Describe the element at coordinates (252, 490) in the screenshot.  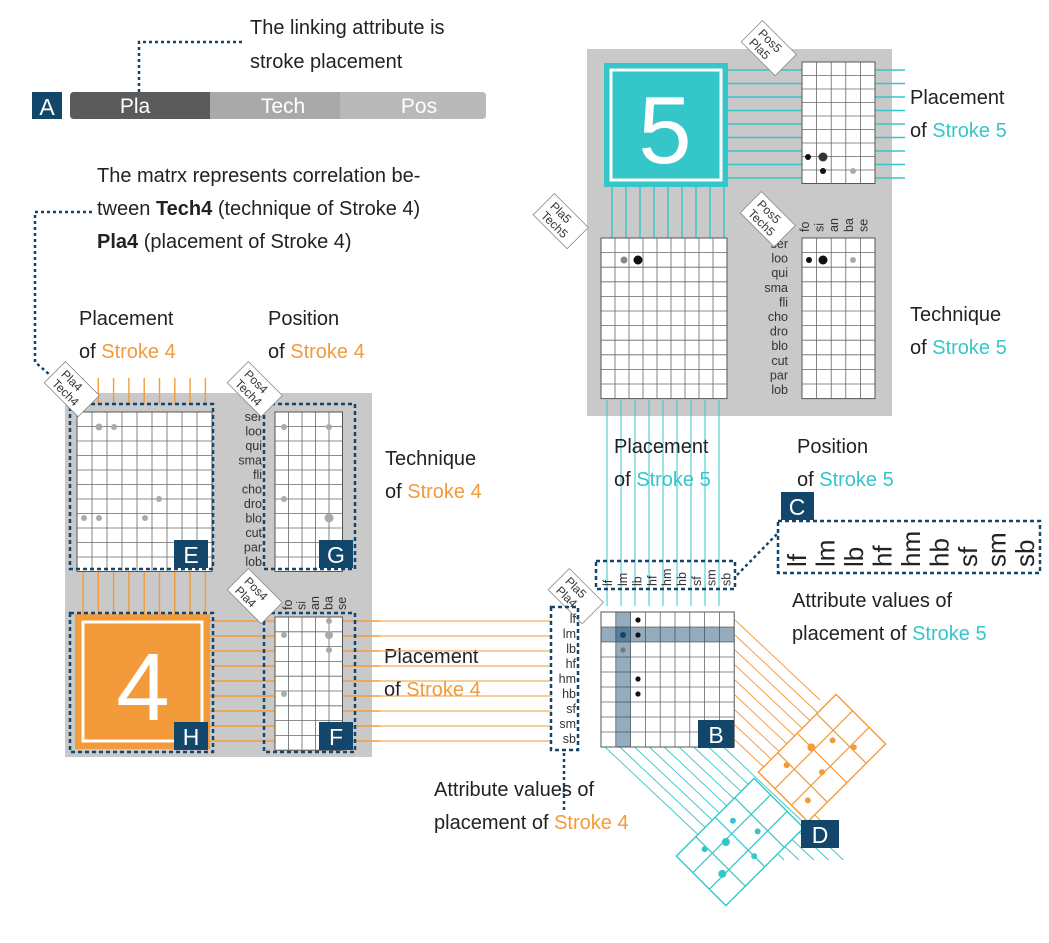
I see `s4-tech-label: cho` at that location.